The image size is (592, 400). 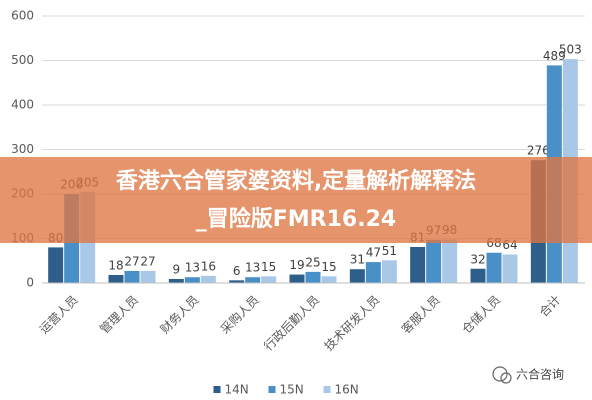 I want to click on y-tick-label: 600, so click(x=22, y=16).